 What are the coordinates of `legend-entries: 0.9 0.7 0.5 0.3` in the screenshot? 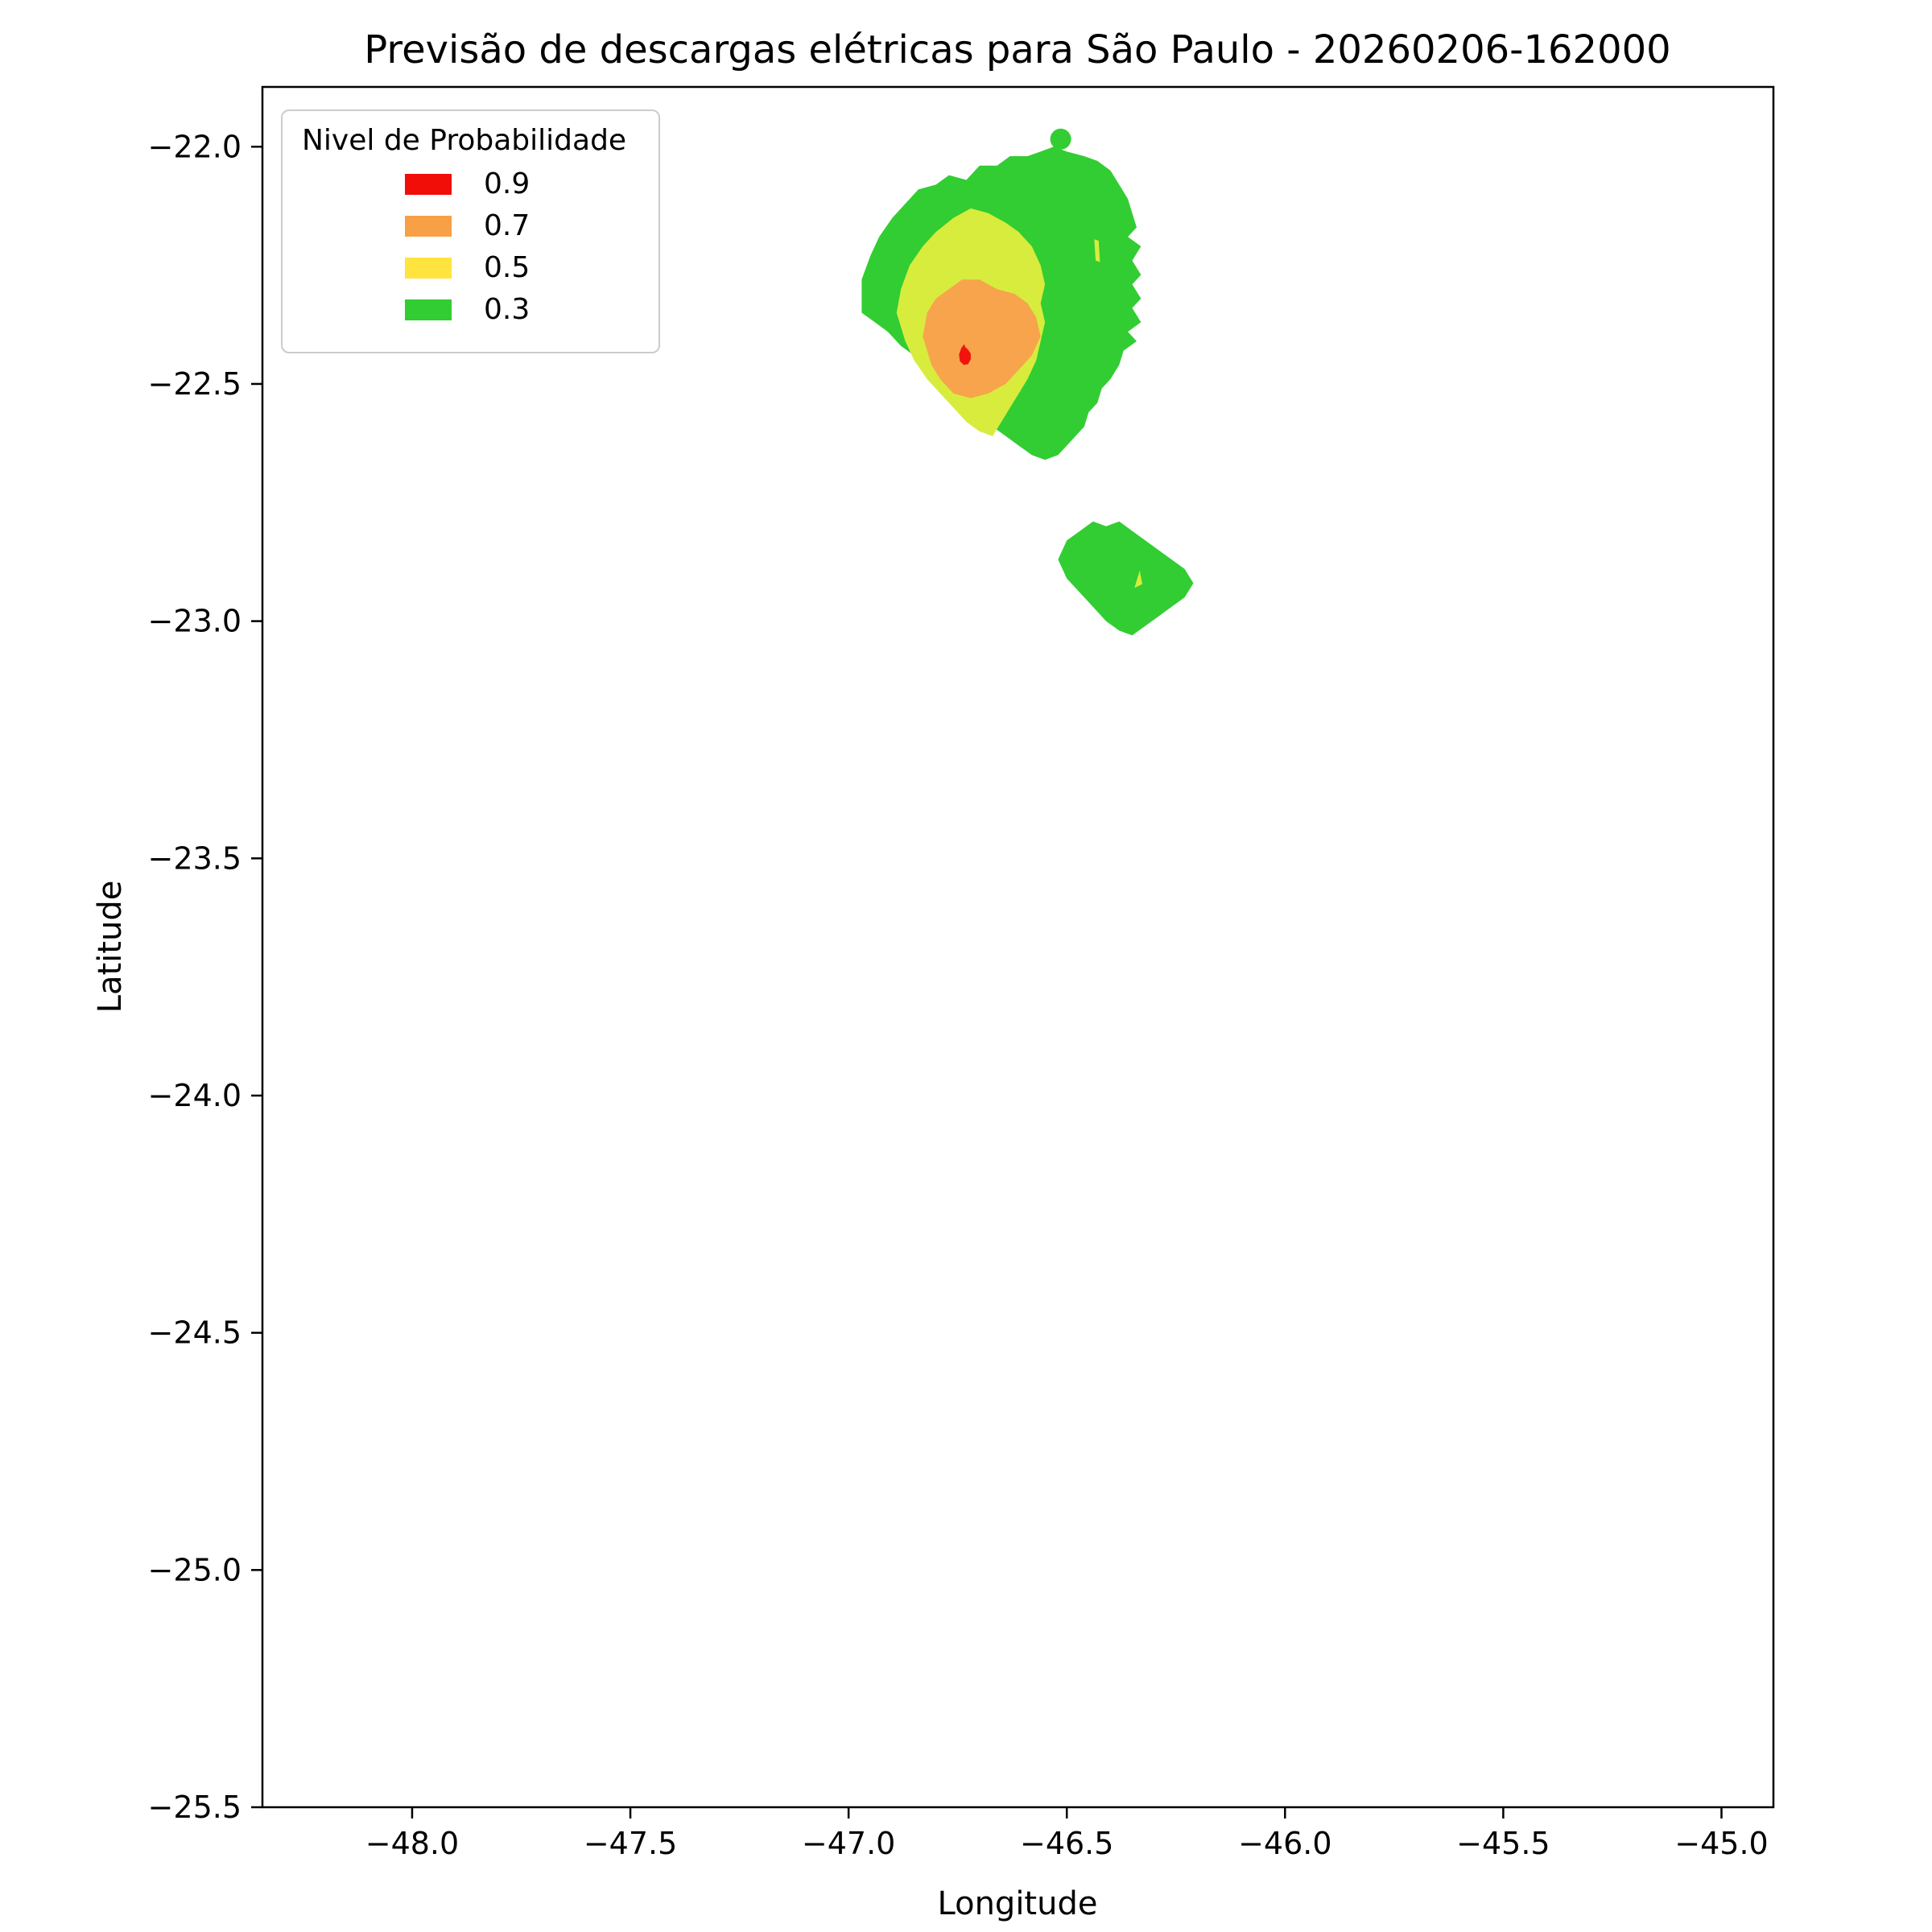 It's located at (464, 247).